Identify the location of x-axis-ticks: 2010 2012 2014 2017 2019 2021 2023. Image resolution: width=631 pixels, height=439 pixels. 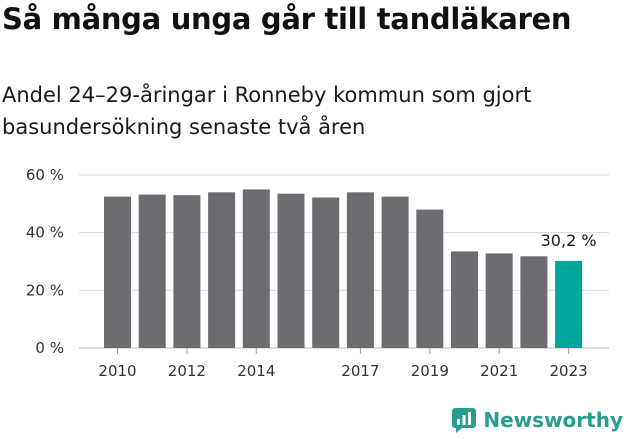
(343, 364).